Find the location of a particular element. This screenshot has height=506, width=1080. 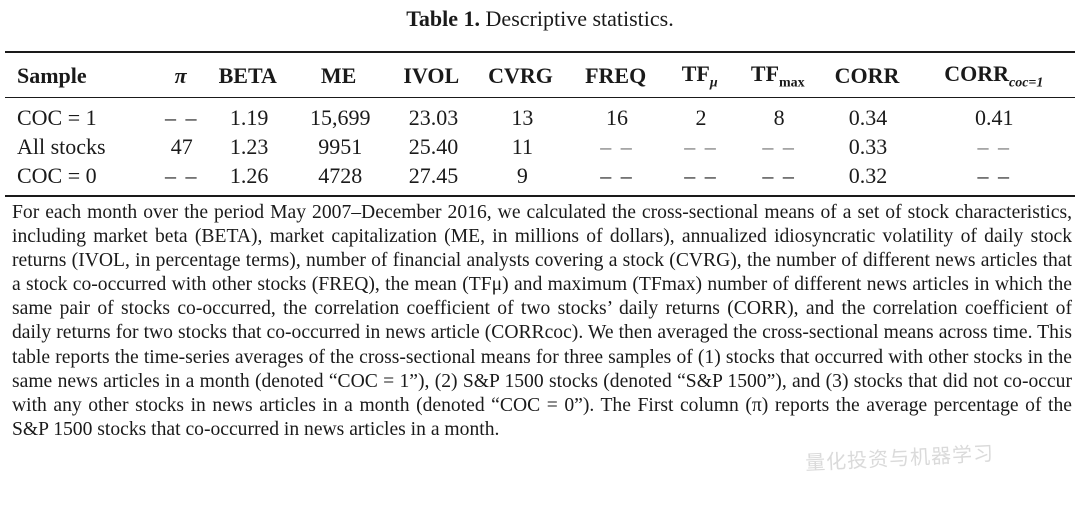

column-header-subscript: max is located at coordinates (792, 83).